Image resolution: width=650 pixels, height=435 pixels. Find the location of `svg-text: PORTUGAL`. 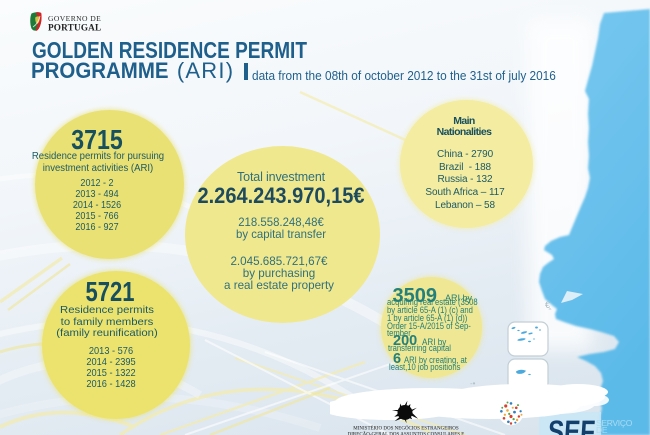

svg-text: PORTUGAL is located at coordinates (74, 28).